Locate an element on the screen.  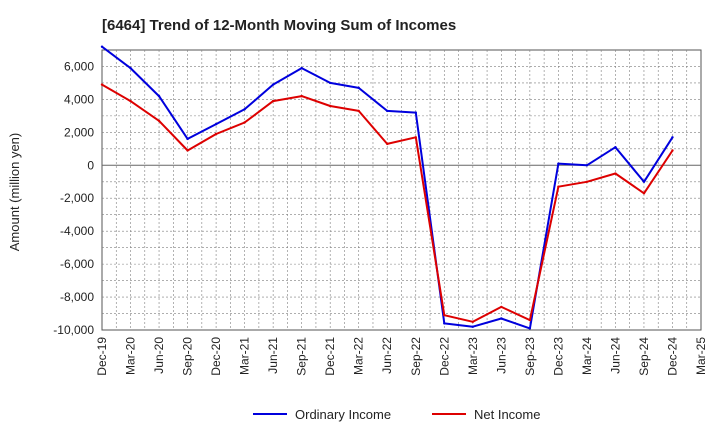
y-tick-label: 0 is located at coordinates (90, 165).